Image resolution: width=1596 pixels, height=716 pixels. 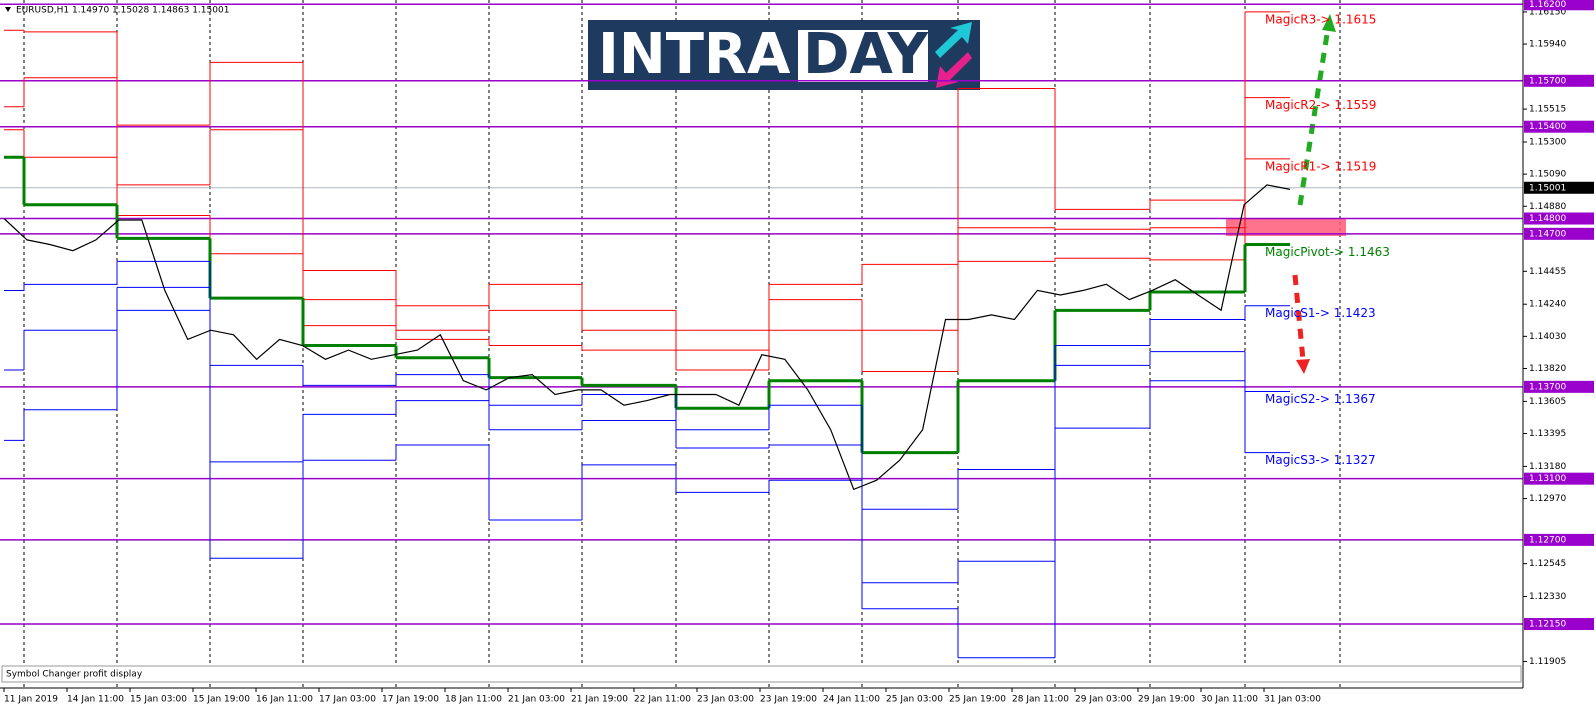 I want to click on annotation: MagicS1-> 1.1423, so click(x=1320, y=313).